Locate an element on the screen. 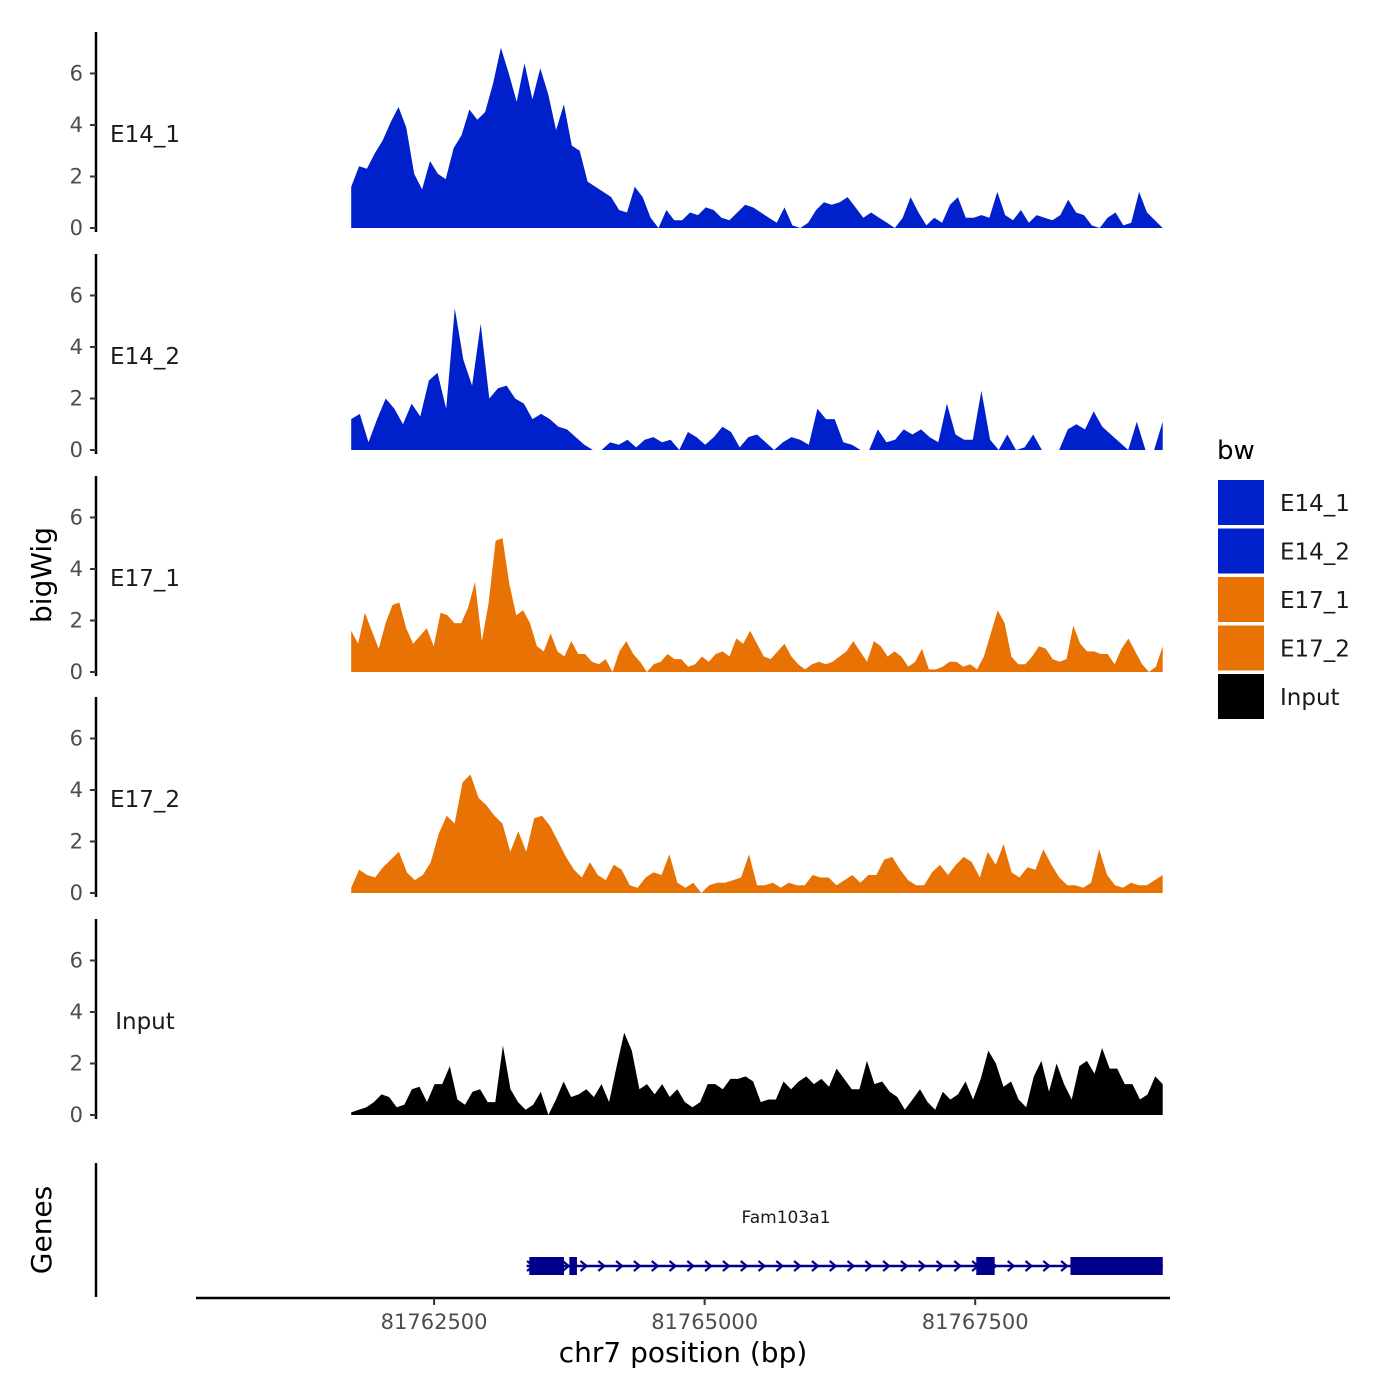 This screenshot has width=1400, height=1400. x-tick-label: 81767500 is located at coordinates (975, 1322).